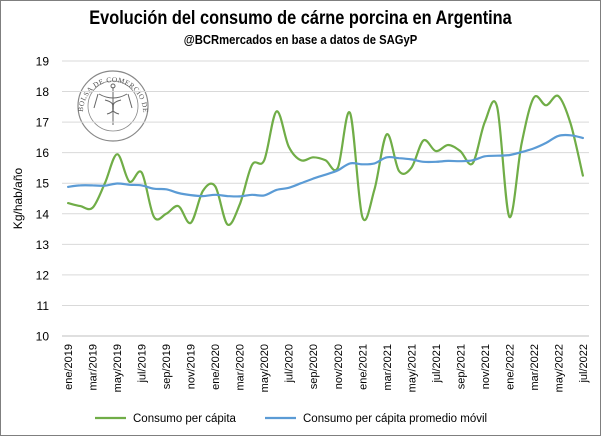 This screenshot has height=436, width=601. Describe the element at coordinates (43, 214) in the screenshot. I see `y-tick-14: 14` at that location.